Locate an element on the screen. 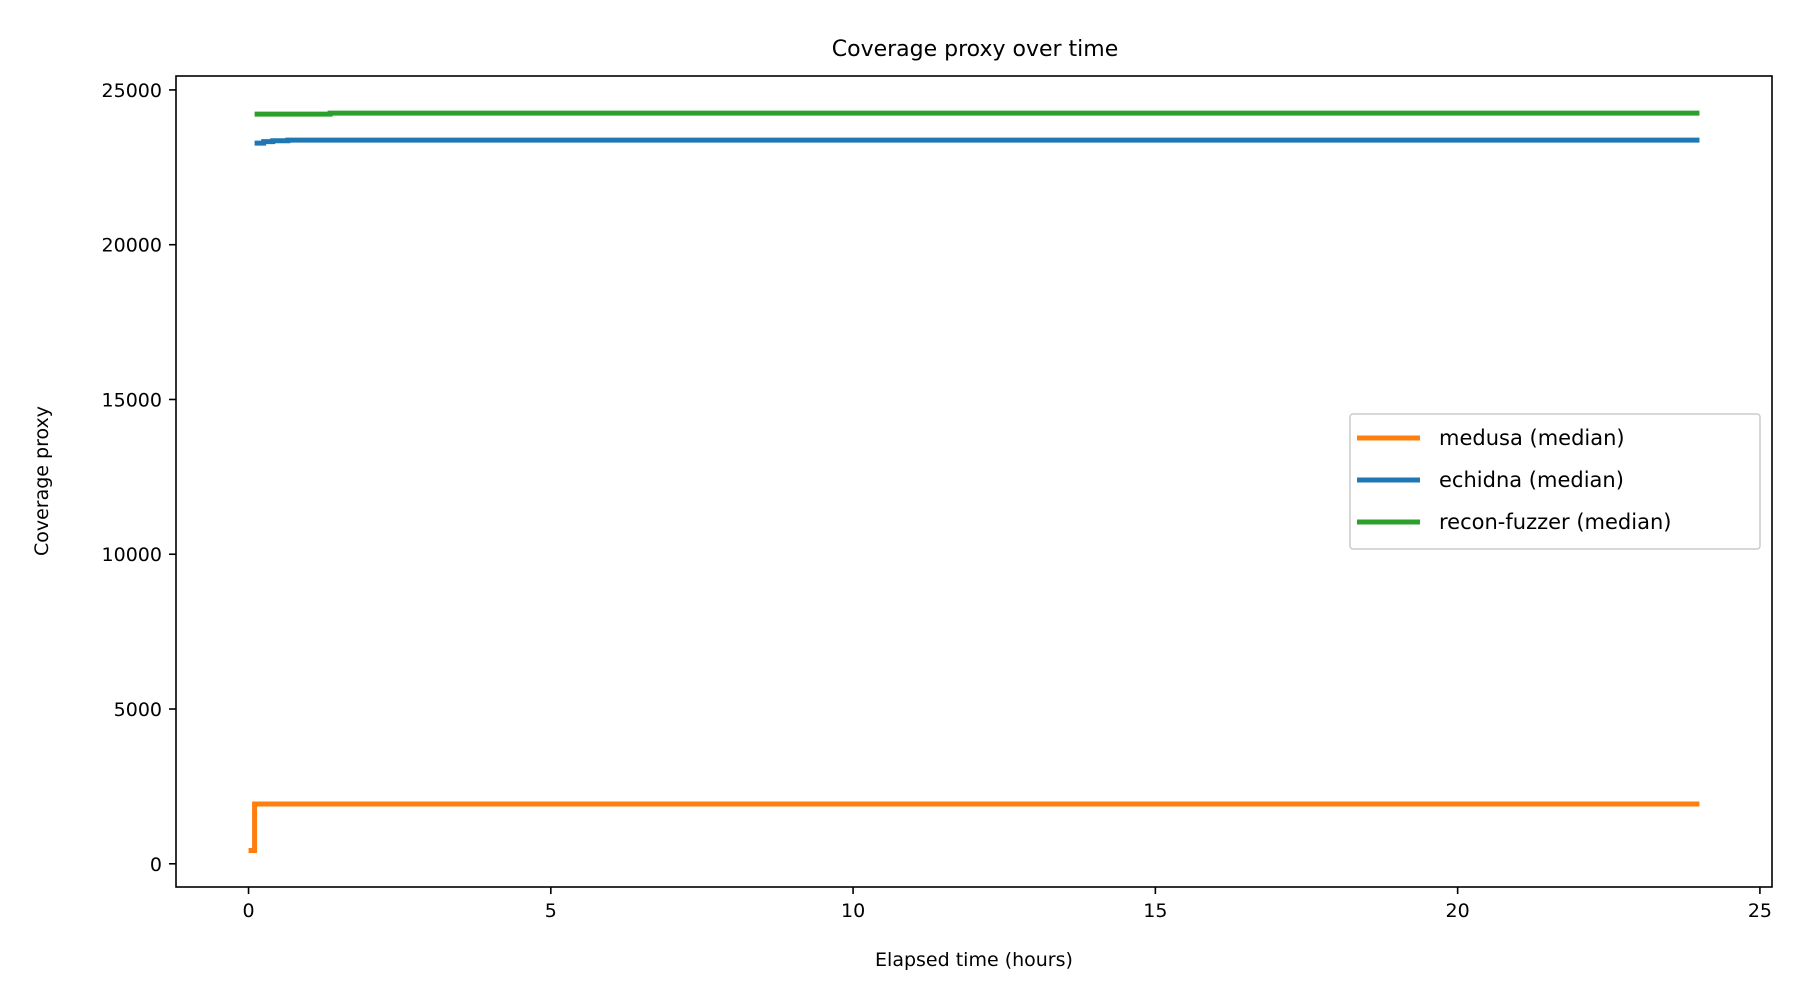  y-axis-ticks: 0 5000 10000 15000 20000 25000 is located at coordinates (139, 478).